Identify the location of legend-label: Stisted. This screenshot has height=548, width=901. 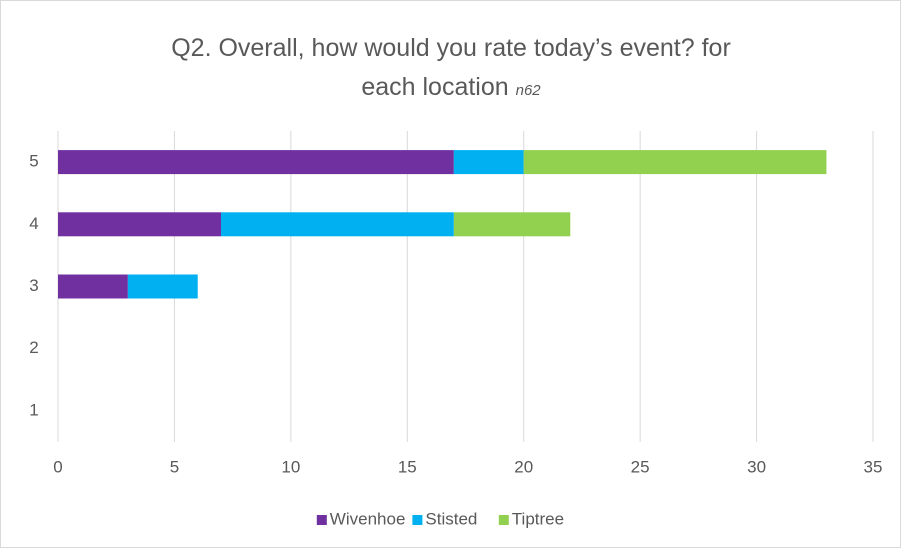
(451, 518).